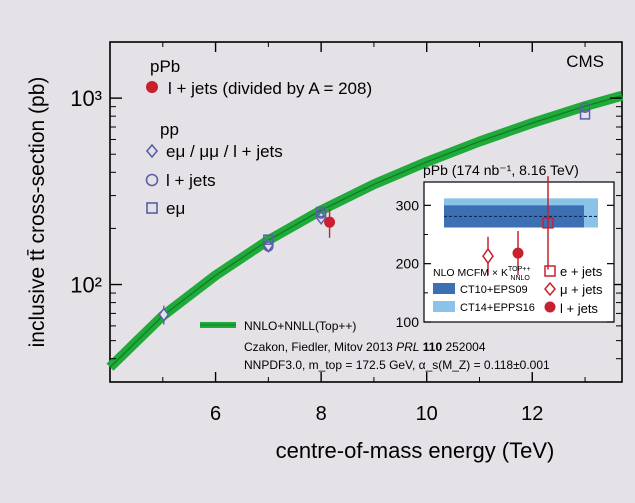  I want to click on legend-ppb-label: l + jets (divided by A = 208), so click(270, 88).